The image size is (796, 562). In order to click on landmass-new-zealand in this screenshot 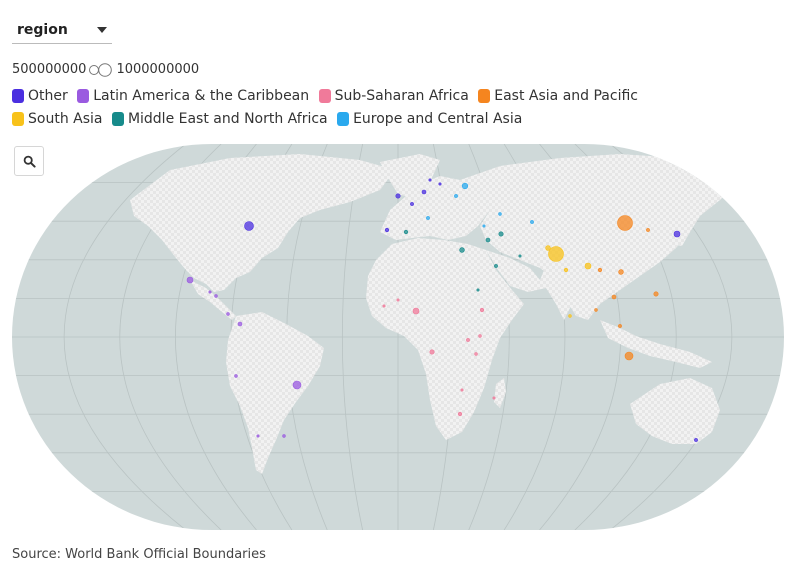, I will do `click(757, 451)`.